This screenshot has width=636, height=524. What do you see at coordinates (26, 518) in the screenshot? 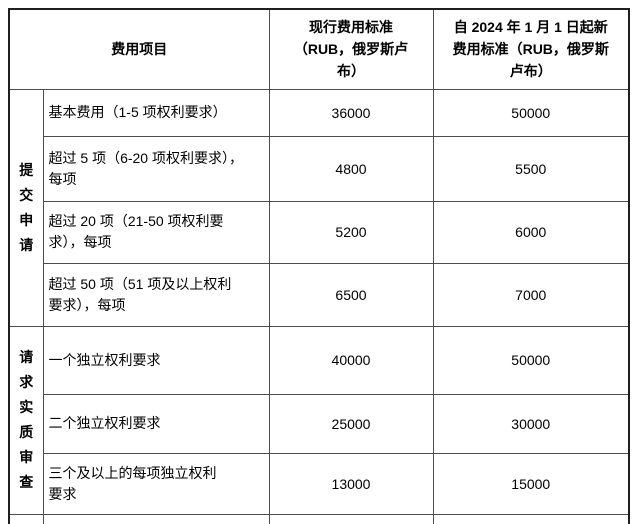
I see `partial-cell-group` at bounding box center [26, 518].